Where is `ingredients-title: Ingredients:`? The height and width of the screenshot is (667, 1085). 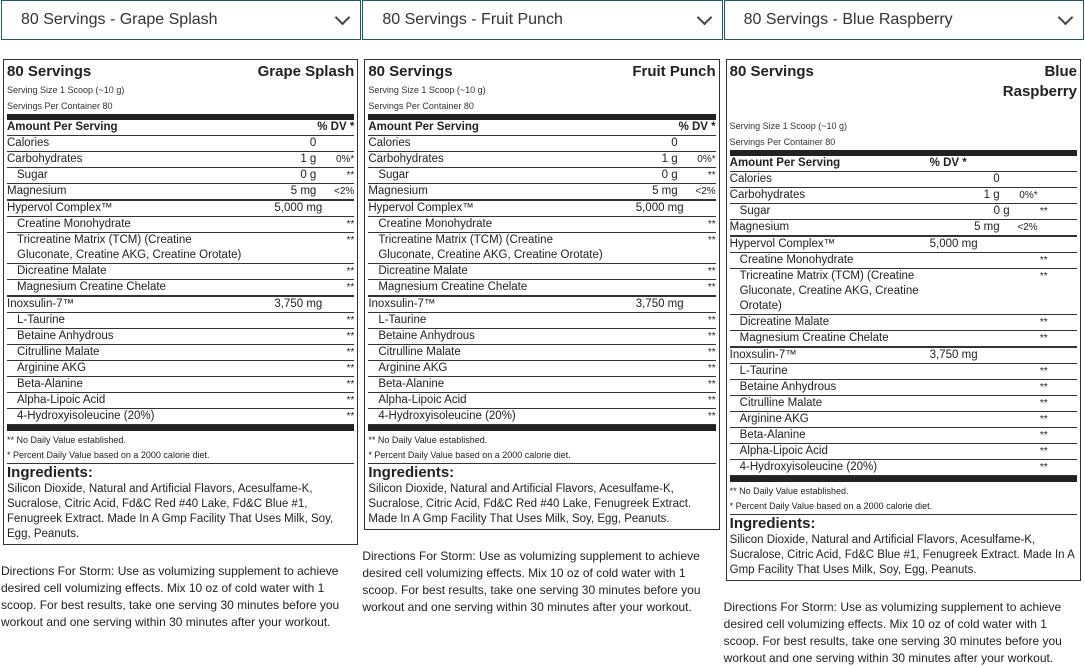 ingredients-title: Ingredients: is located at coordinates (50, 472).